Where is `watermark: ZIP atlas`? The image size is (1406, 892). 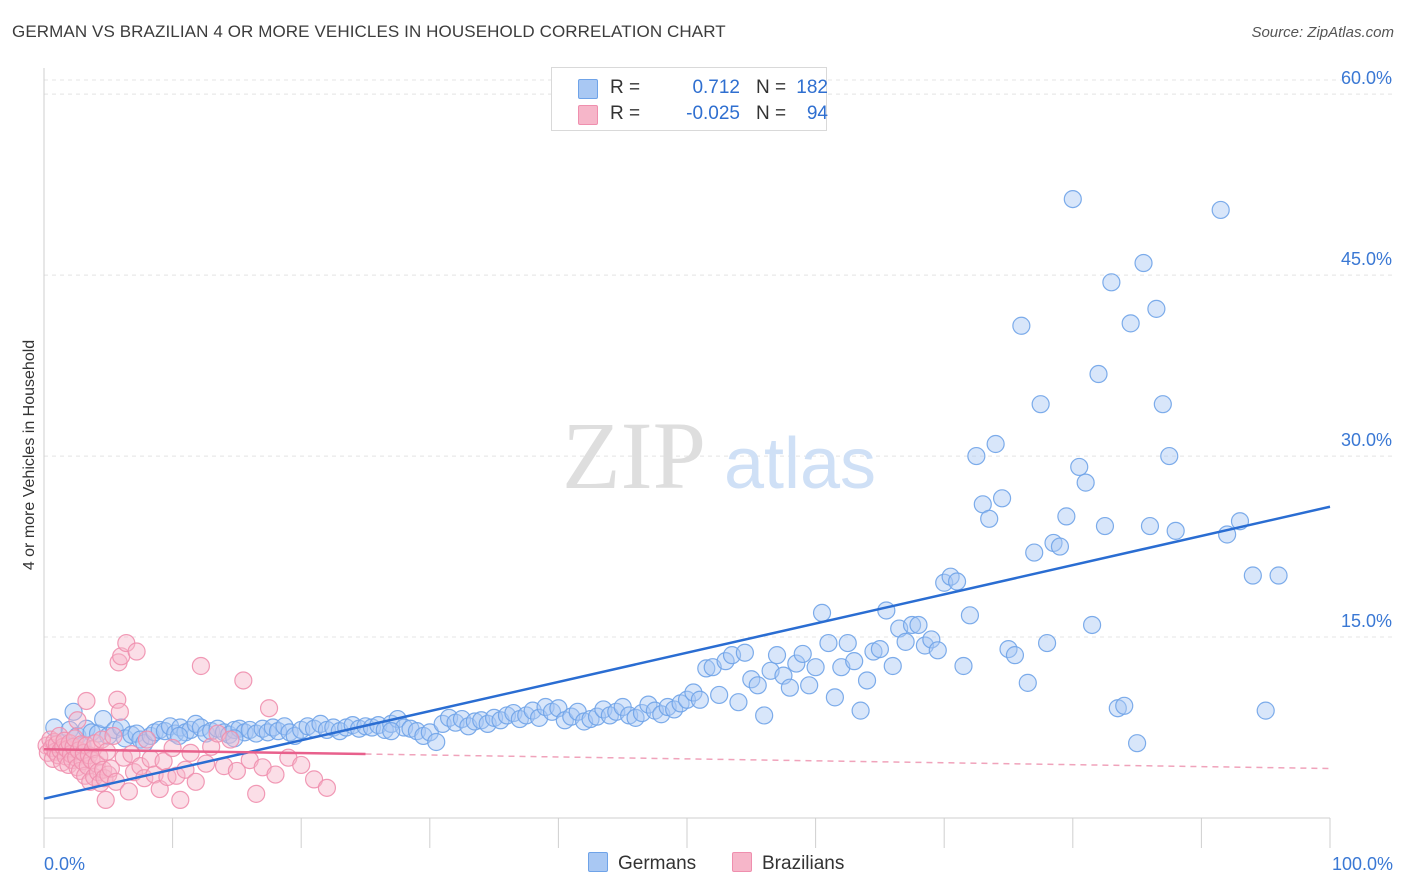 watermark: ZIP atlas is located at coordinates (719, 455).